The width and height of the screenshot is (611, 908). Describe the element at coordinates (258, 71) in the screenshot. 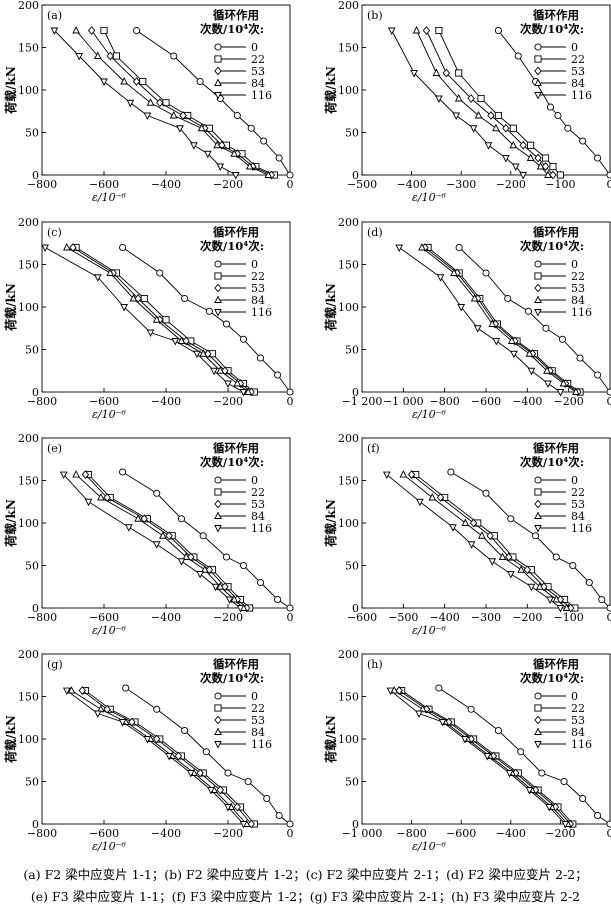

I see `legend-label: 53` at that location.